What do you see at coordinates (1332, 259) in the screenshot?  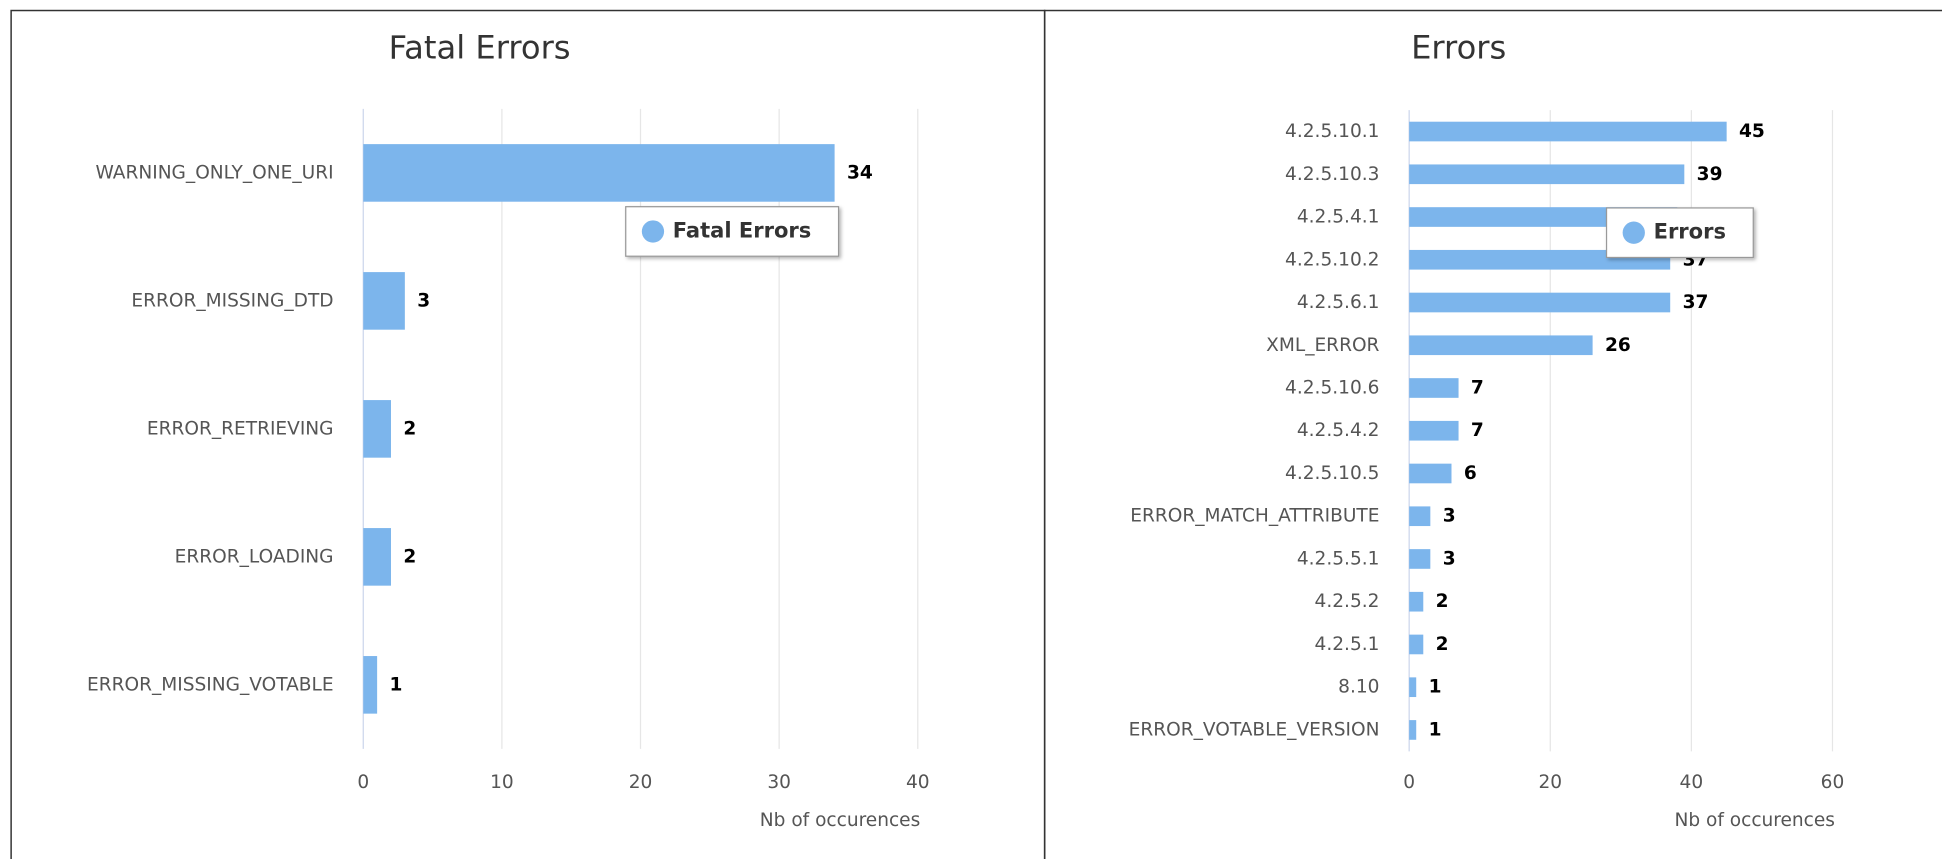 I see `y-tick-label: 4.2.5.10.2` at bounding box center [1332, 259].